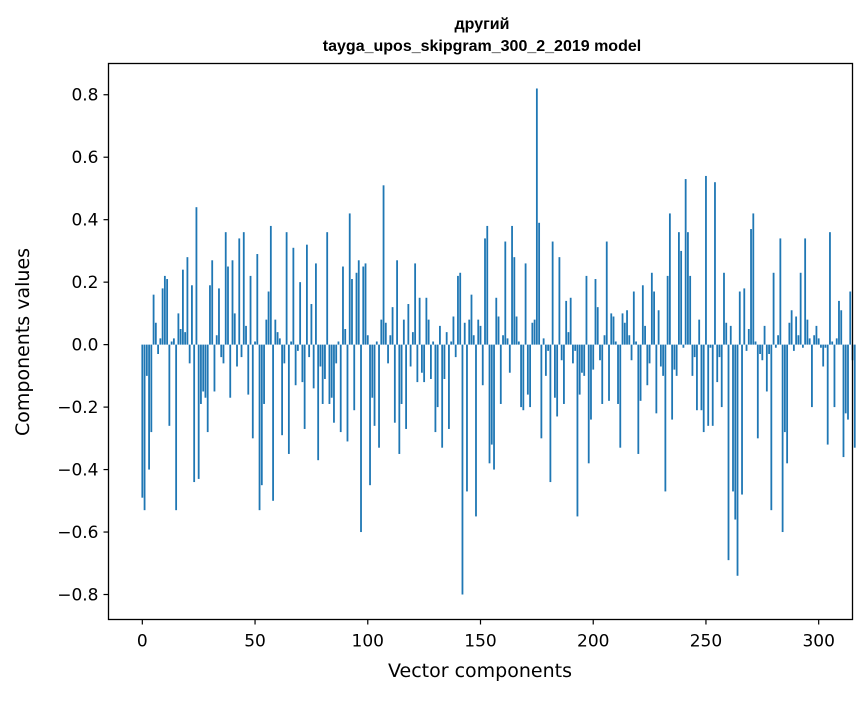 The height and width of the screenshot is (701, 867). I want to click on chart-title-line1: другий, so click(482, 24).